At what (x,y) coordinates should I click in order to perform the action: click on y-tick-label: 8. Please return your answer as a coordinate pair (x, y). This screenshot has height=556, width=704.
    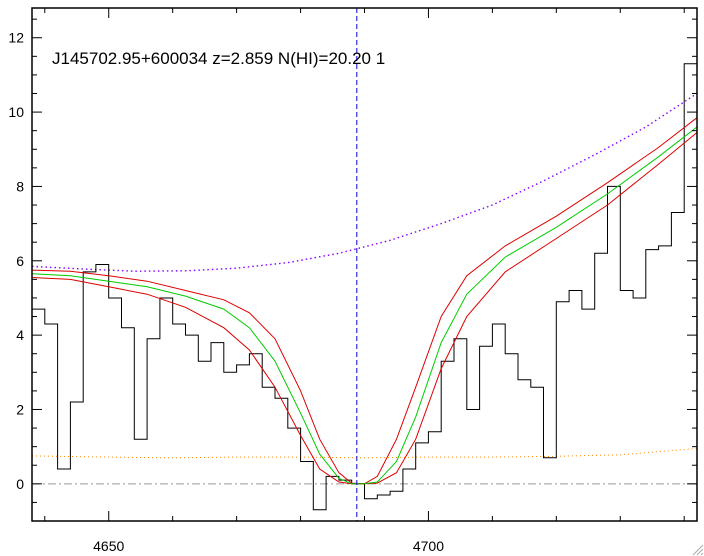
    Looking at the image, I should click on (20, 186).